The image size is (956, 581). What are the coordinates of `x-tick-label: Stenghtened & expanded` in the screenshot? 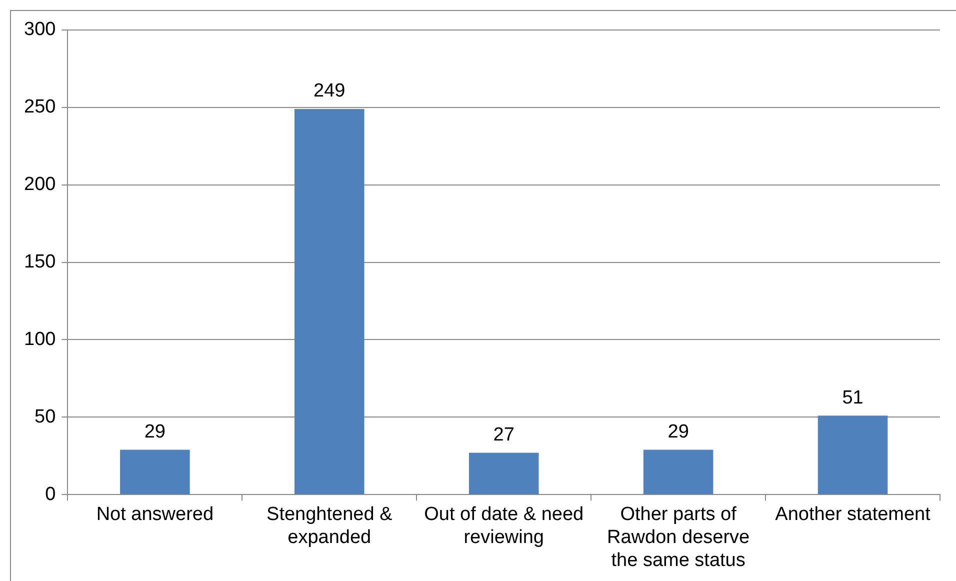 It's located at (329, 526).